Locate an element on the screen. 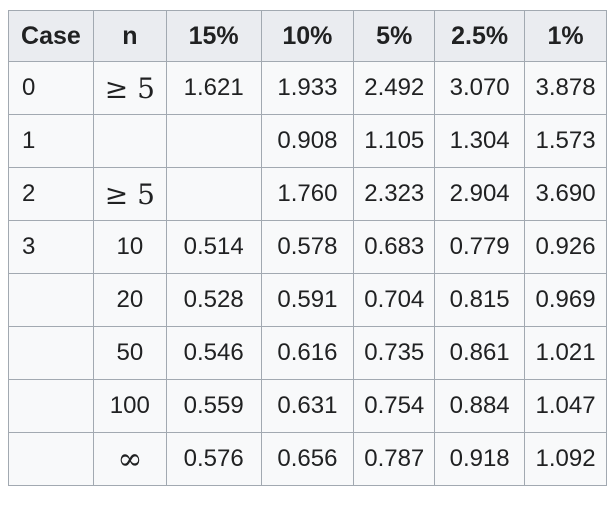  table-cell: 0.591 is located at coordinates (307, 300).